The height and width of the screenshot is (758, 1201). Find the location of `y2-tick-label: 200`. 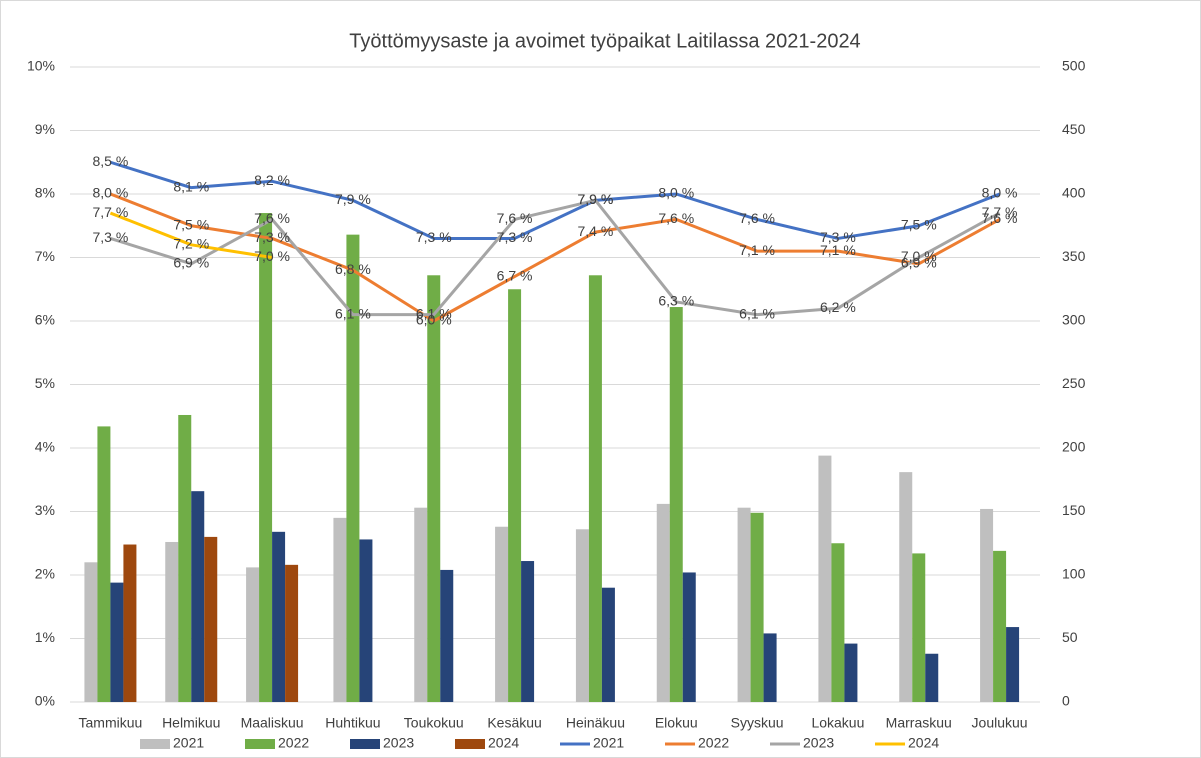

y2-tick-label: 200 is located at coordinates (1074, 447).